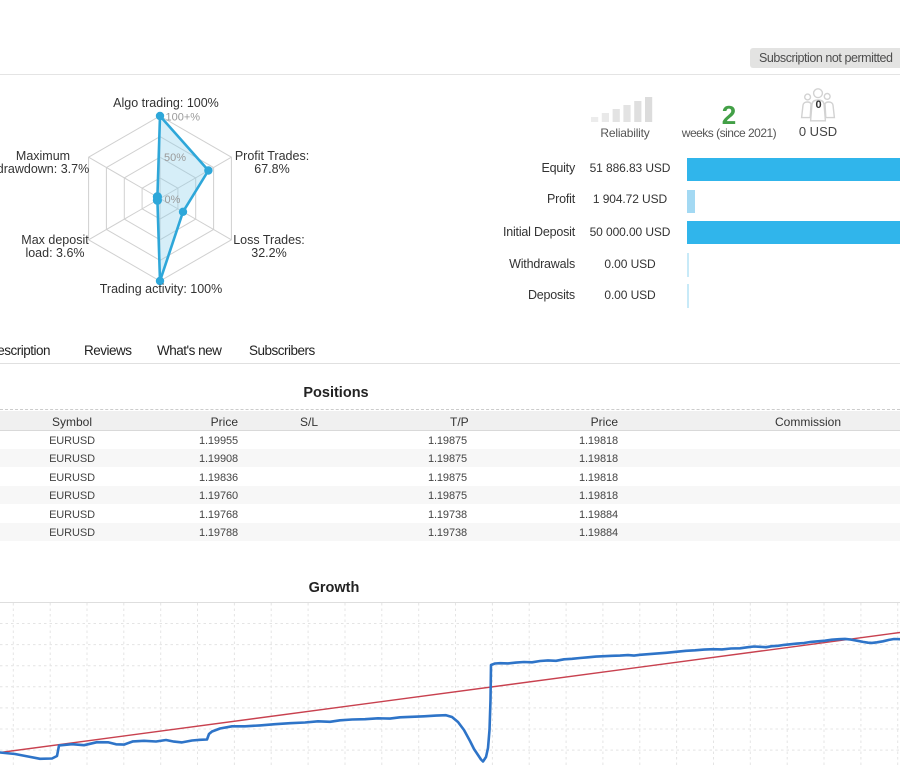  I want to click on svg-text: 100+%, so click(183, 118).